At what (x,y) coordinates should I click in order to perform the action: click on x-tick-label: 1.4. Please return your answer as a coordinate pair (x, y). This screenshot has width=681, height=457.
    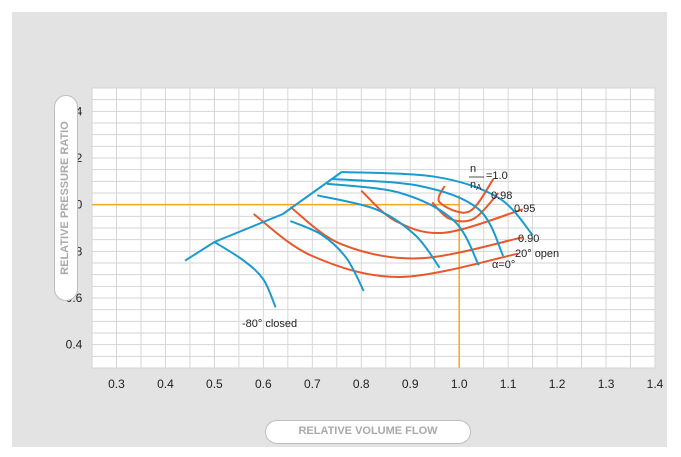
    Looking at the image, I should click on (655, 384).